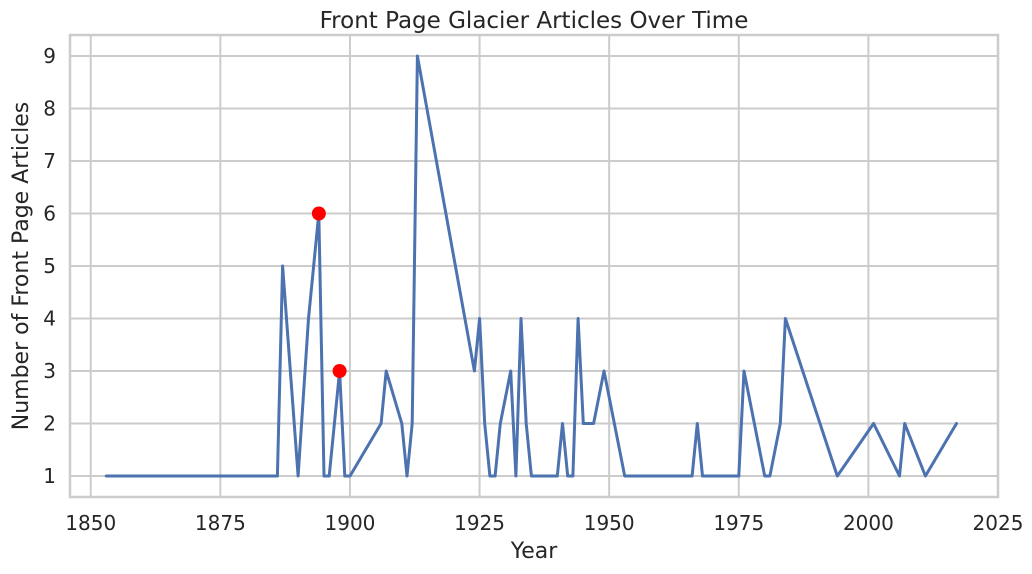 The image size is (1032, 574). What do you see at coordinates (49, 109) in the screenshot?
I see `y-tick-label: 8` at bounding box center [49, 109].